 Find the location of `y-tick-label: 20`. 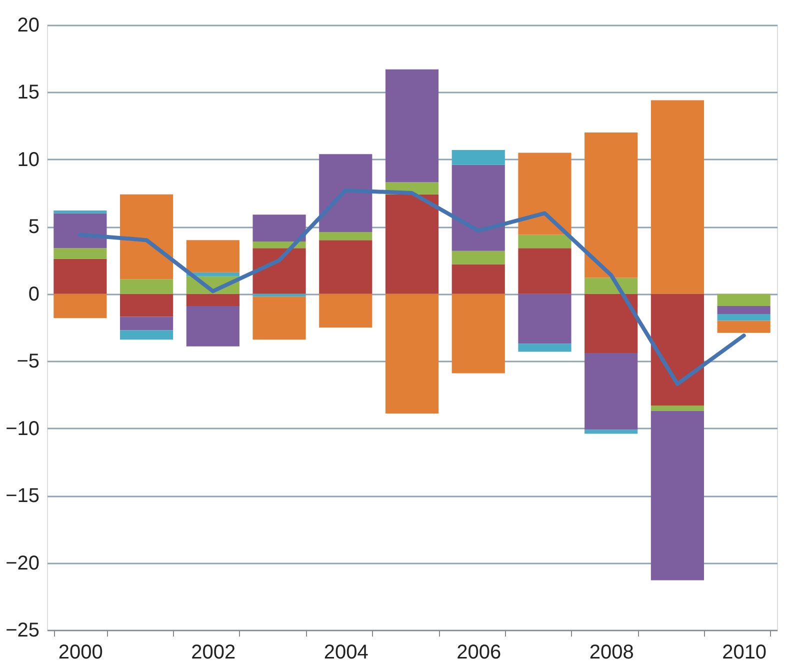

y-tick-label: 20 is located at coordinates (28, 25).